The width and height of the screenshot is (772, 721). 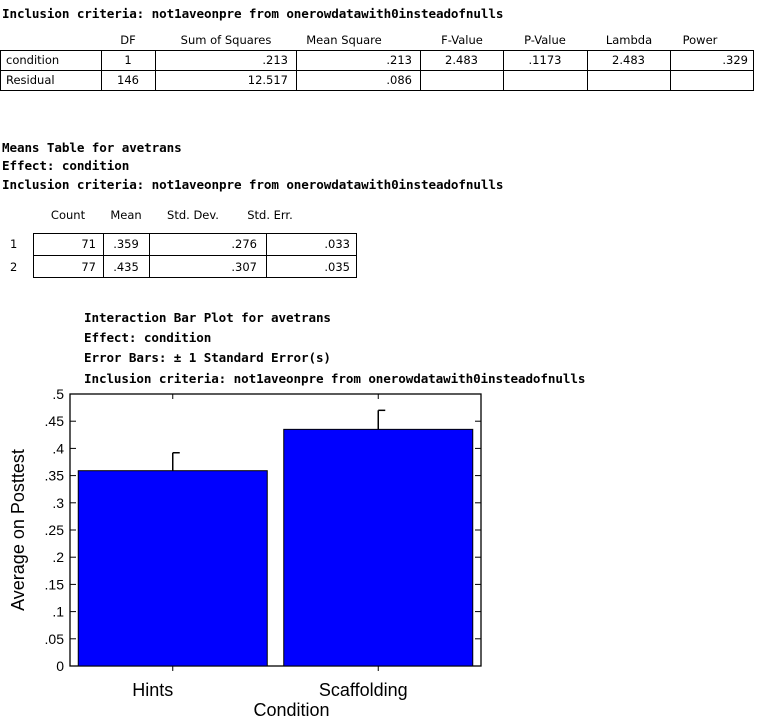 What do you see at coordinates (14, 244) in the screenshot?
I see `means-row-label: 1` at bounding box center [14, 244].